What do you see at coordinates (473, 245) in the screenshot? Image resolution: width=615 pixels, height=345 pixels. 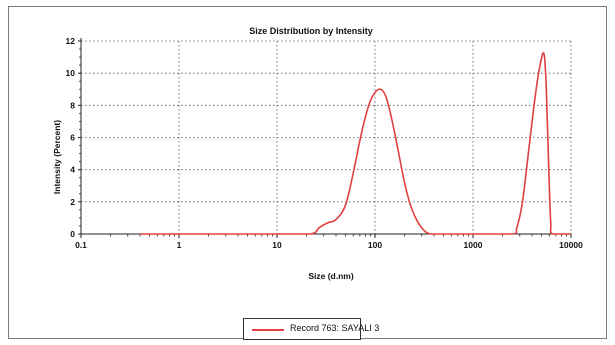 I see `x-tick-label-4: 1000` at bounding box center [473, 245].